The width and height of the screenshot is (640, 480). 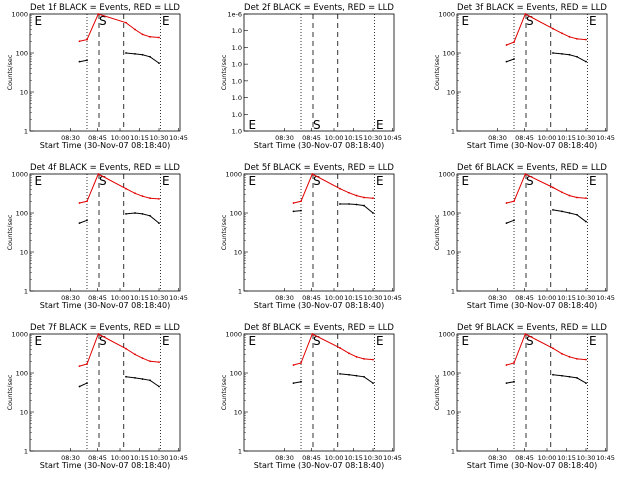 What do you see at coordinates (546, 349) in the screenshot?
I see `lld-series-line` at bounding box center [546, 349].